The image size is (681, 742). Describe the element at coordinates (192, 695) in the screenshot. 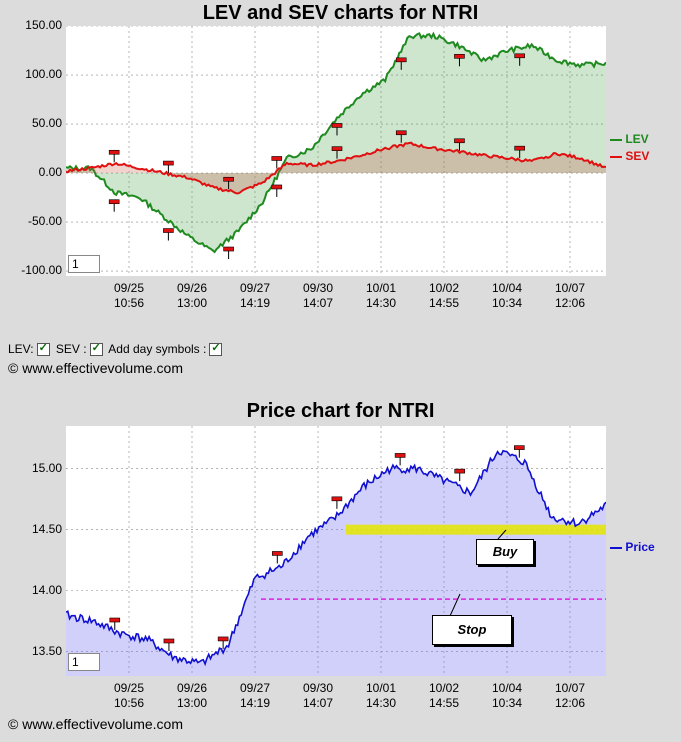

I see `bottom-xtick: 09/26 13:00` at that location.